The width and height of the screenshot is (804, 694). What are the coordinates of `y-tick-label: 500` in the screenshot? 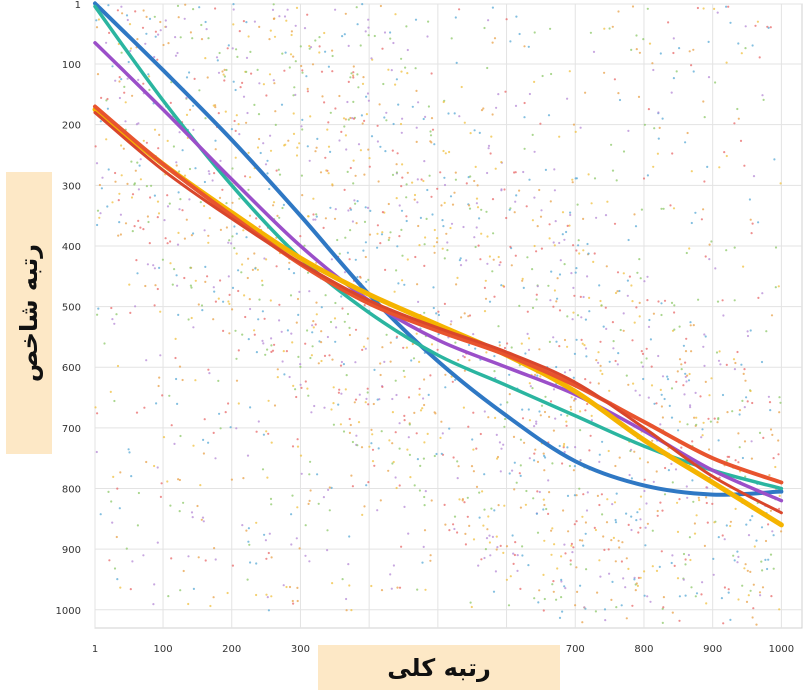 It's located at (71, 308).